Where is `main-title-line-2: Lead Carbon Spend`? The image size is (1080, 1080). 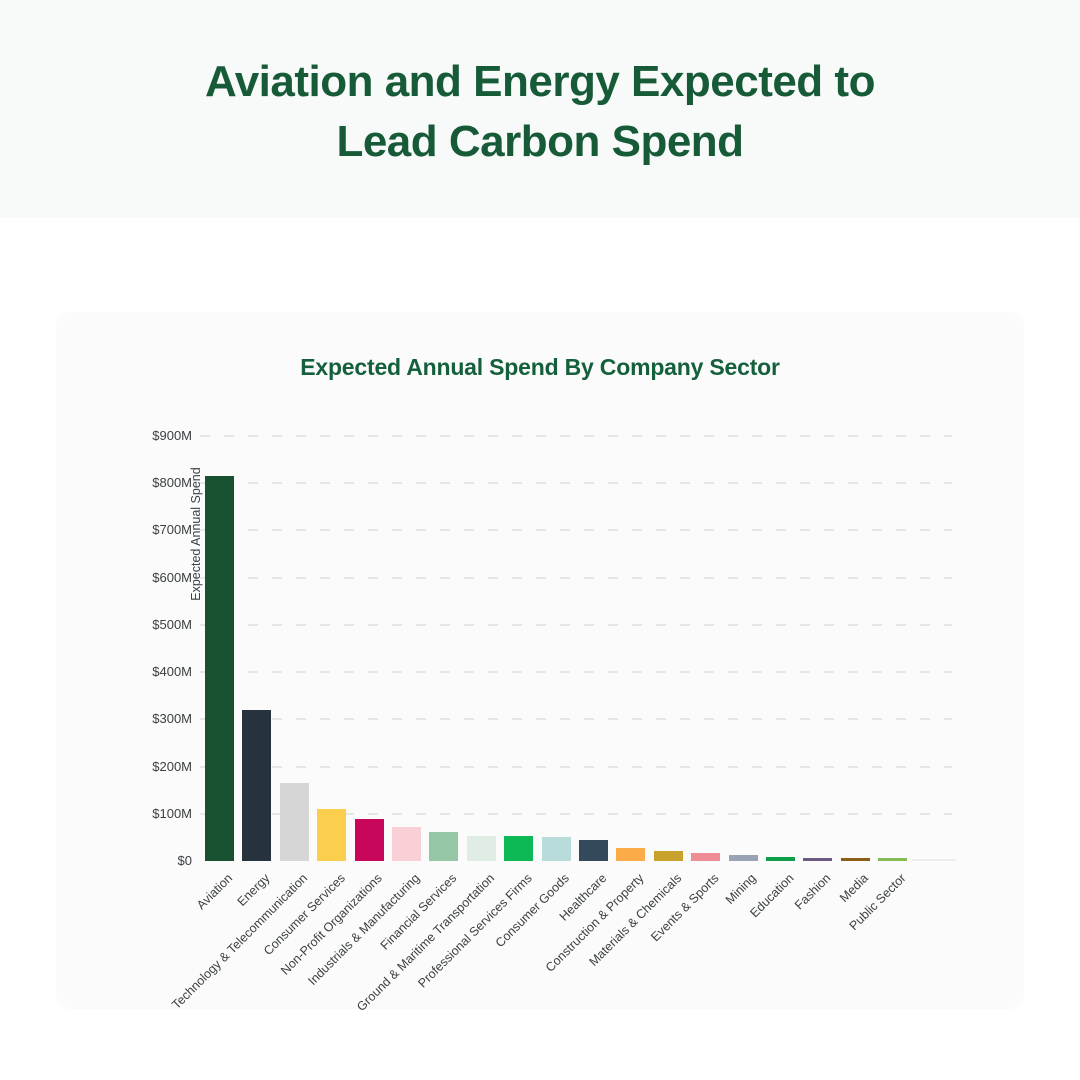
main-title-line-2: Lead Carbon Spend is located at coordinates (540, 141).